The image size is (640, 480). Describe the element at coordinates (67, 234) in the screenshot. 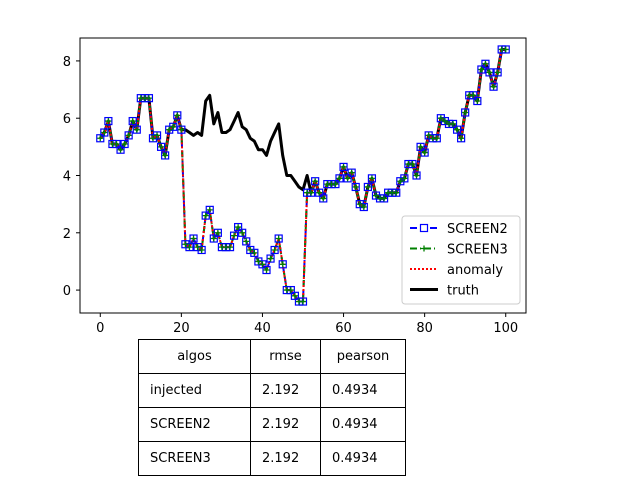

I see `y-tick-label: 2` at that location.